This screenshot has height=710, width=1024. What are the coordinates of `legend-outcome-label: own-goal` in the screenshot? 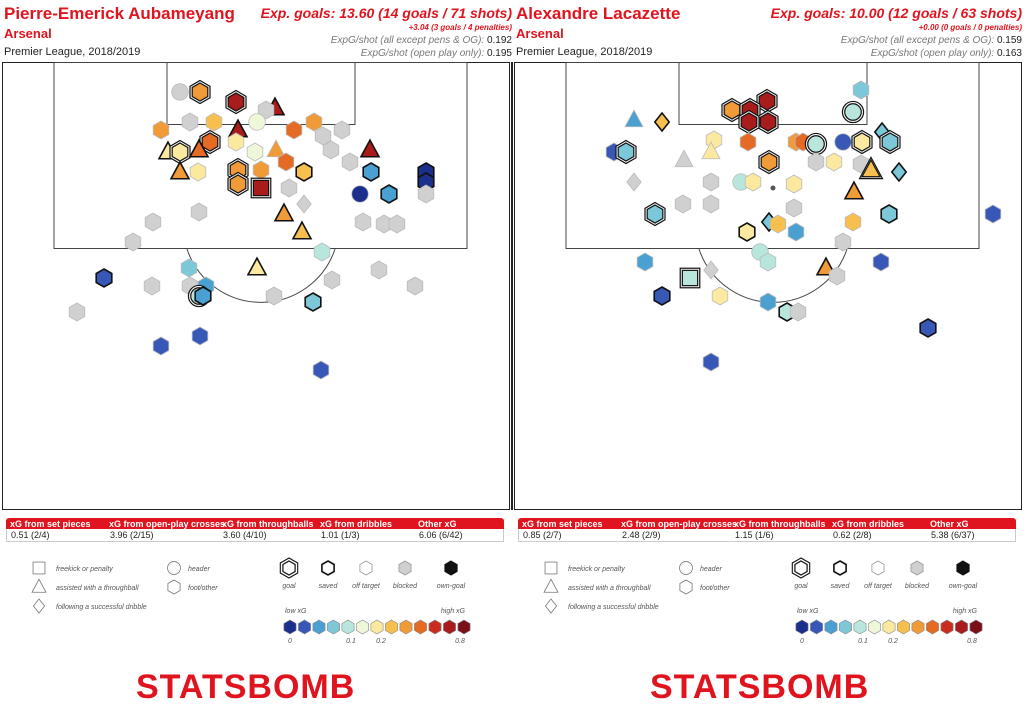 It's located at (451, 586).